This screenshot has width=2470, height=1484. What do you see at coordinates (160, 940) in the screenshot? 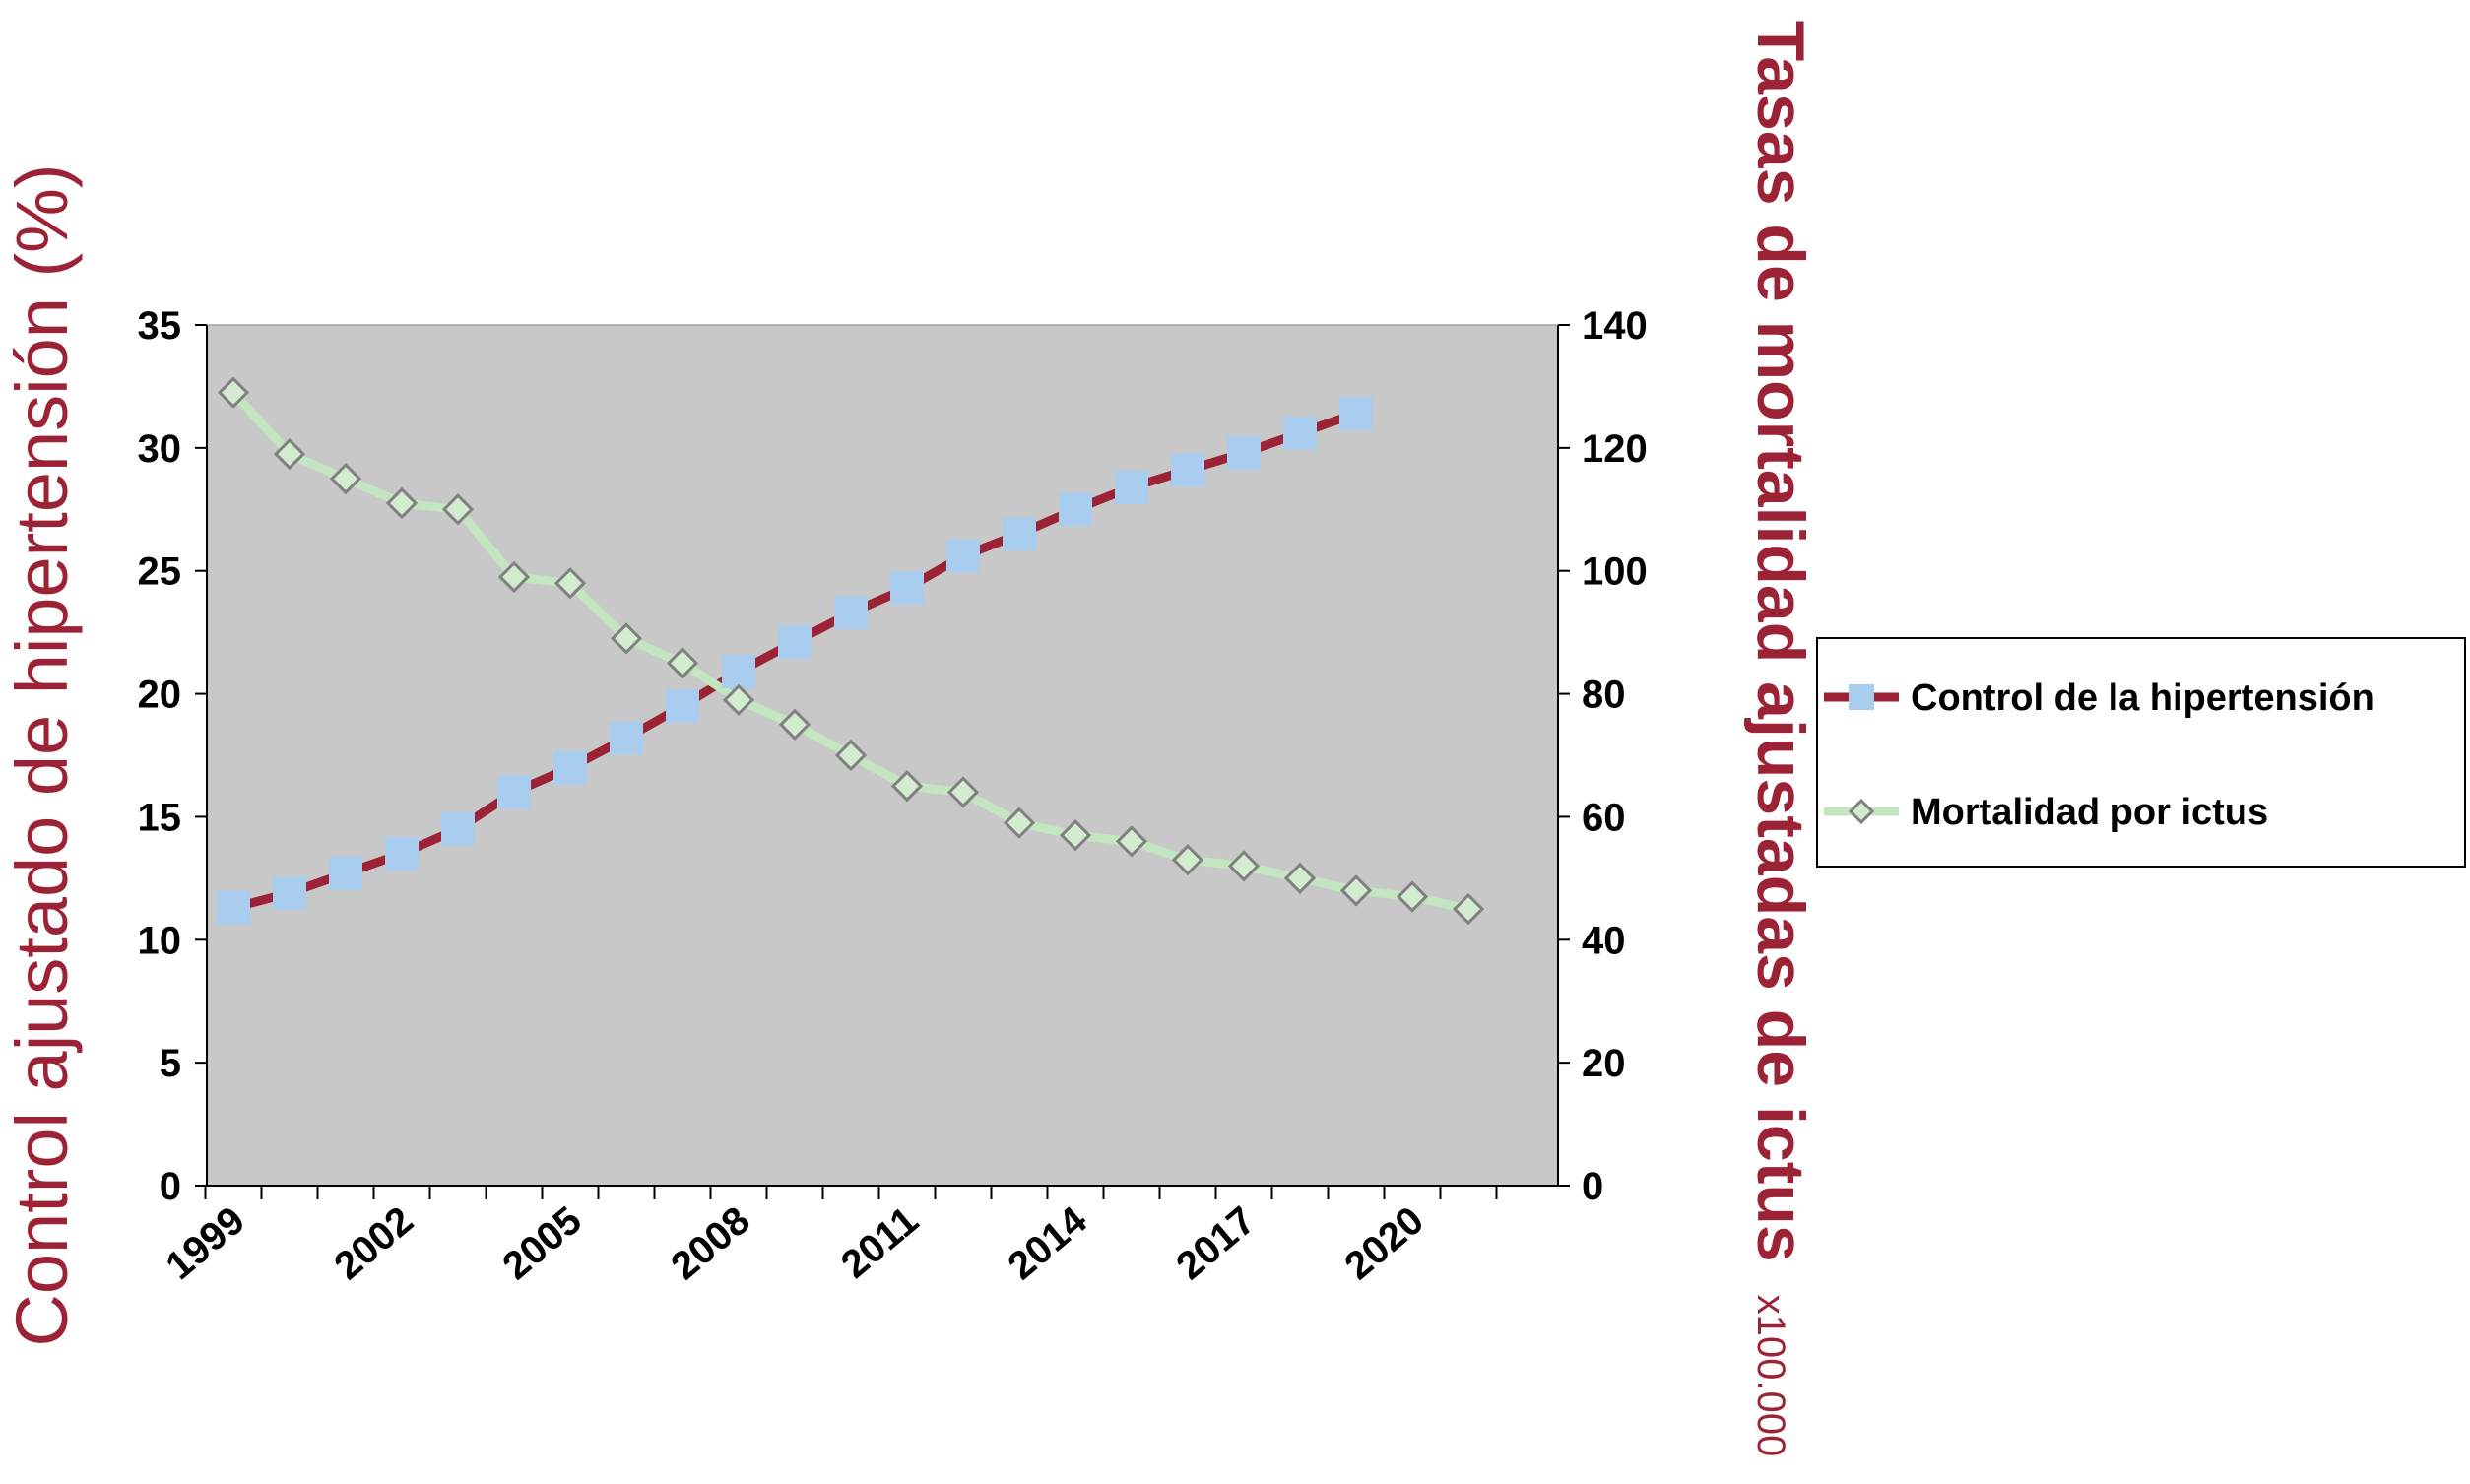
I see `left-y-tick-label: 10` at bounding box center [160, 940].